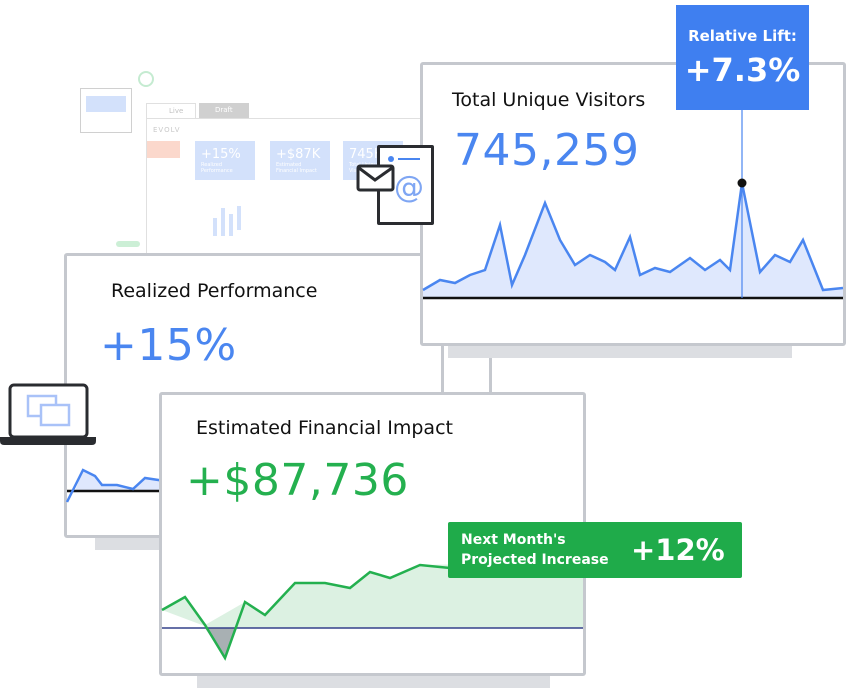 This screenshot has height=695, width=857. I want to click on brand-logo: EVOLV, so click(167, 130).